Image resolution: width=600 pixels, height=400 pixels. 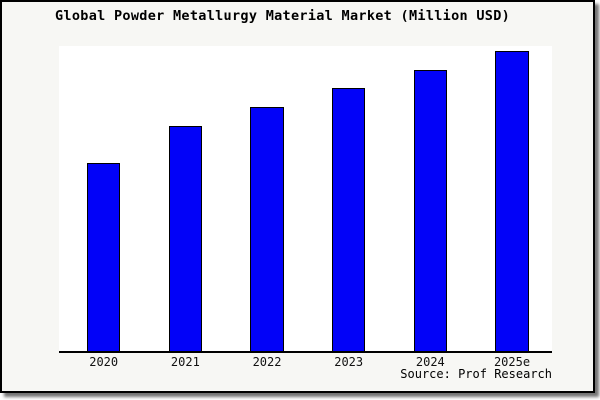 I want to click on x-tick-label-2021: 2021, so click(x=185, y=362).